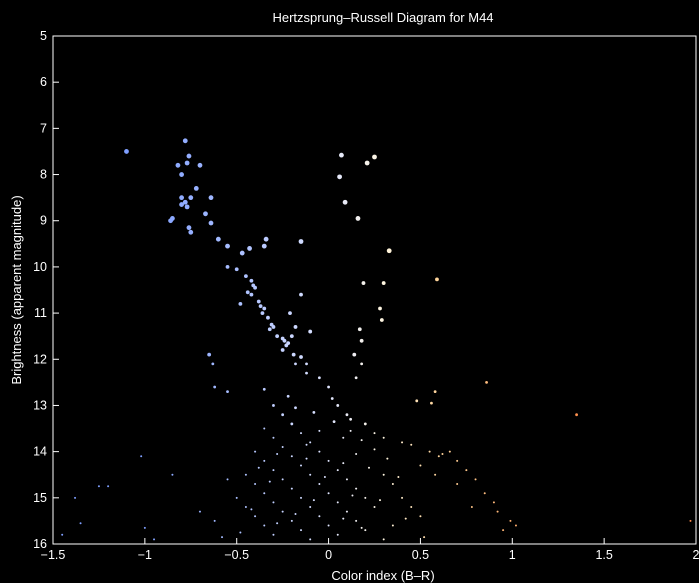 This screenshot has width=699, height=583. What do you see at coordinates (53, 555) in the screenshot?
I see `x-tick-label: −1.5` at bounding box center [53, 555].